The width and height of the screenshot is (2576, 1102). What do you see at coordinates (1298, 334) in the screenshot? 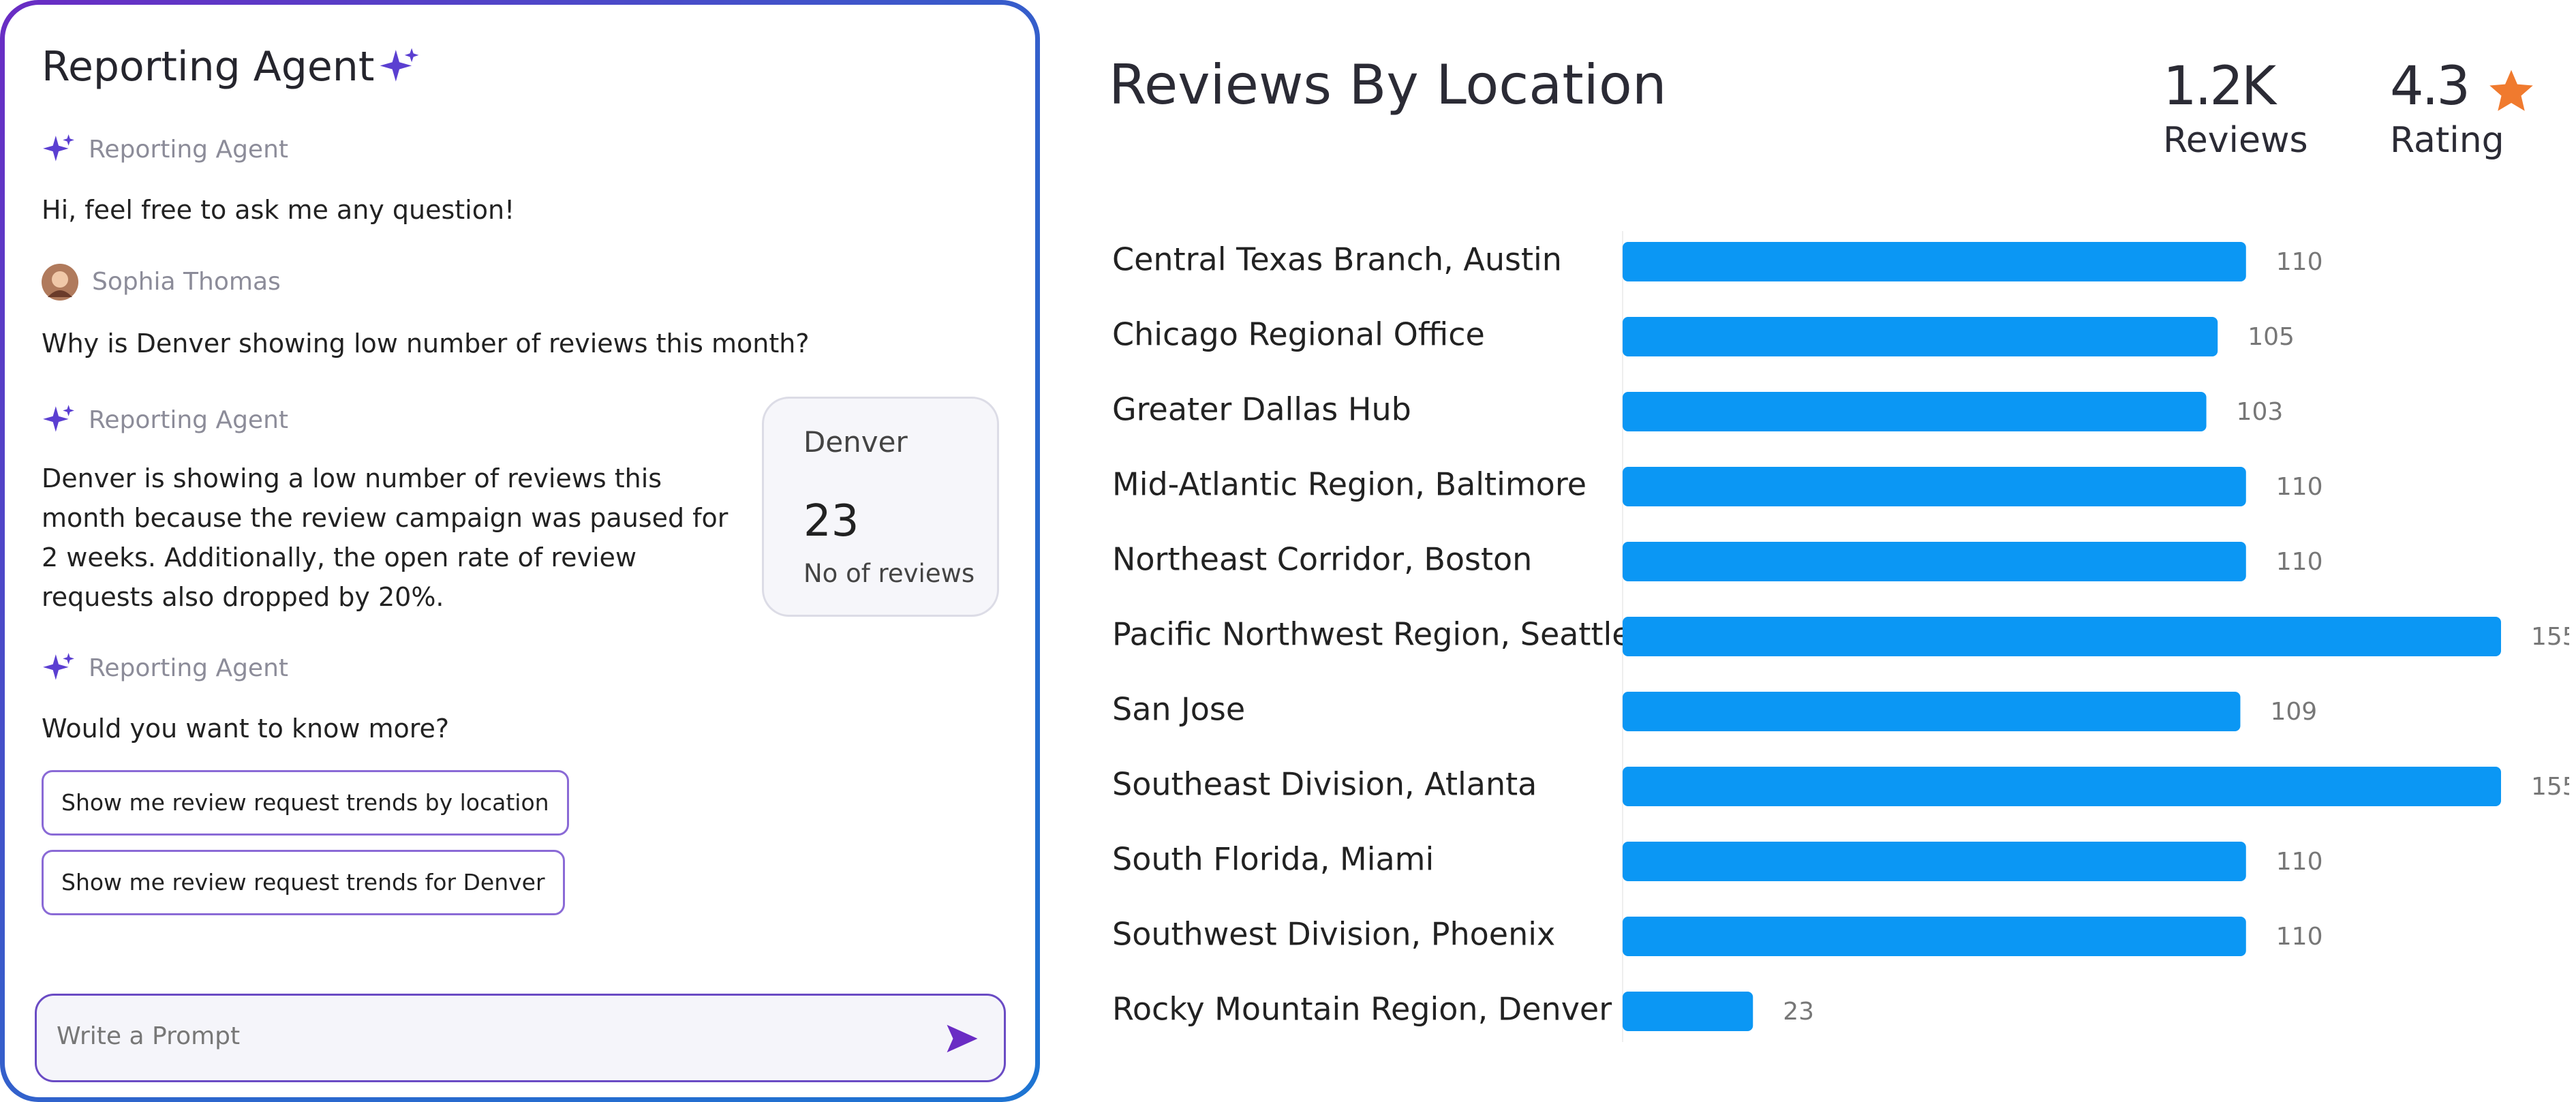
I see `category-label: Chicago Regional Office` at bounding box center [1298, 334].